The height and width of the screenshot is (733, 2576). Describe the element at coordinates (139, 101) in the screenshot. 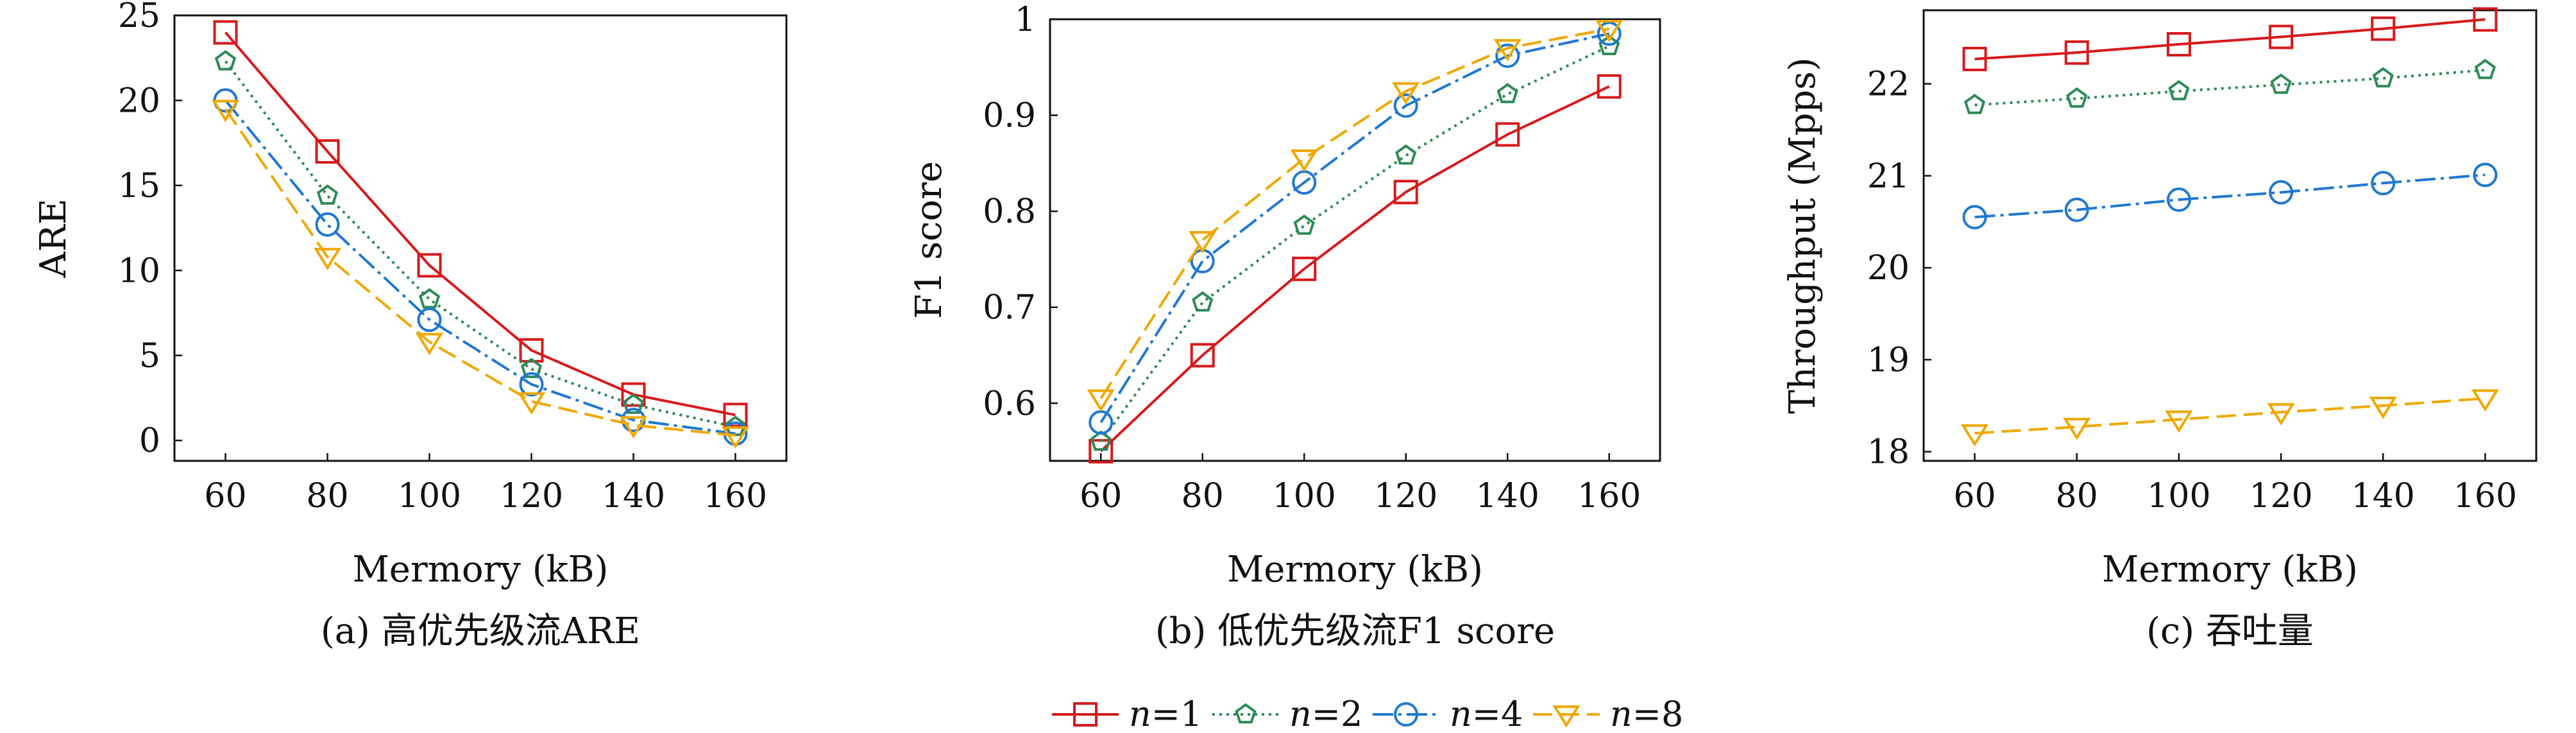

I see `y-tick-label: 20` at that location.